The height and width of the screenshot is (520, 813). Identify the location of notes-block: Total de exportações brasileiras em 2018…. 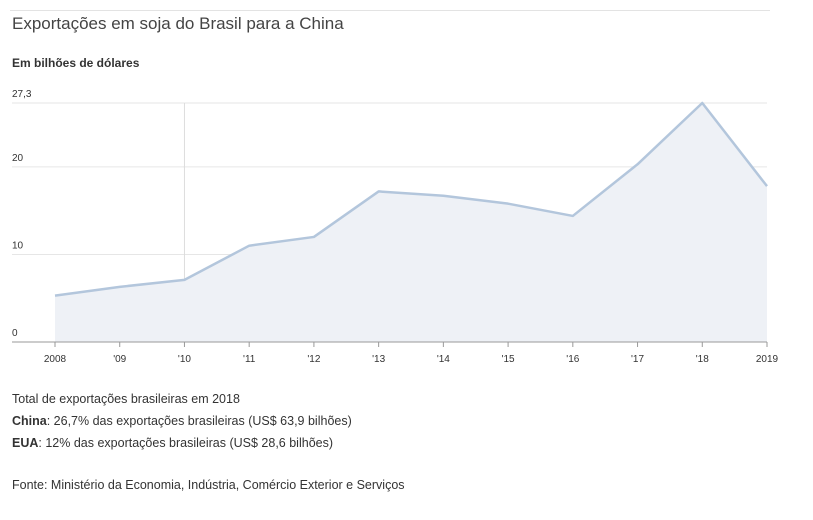
(182, 421).